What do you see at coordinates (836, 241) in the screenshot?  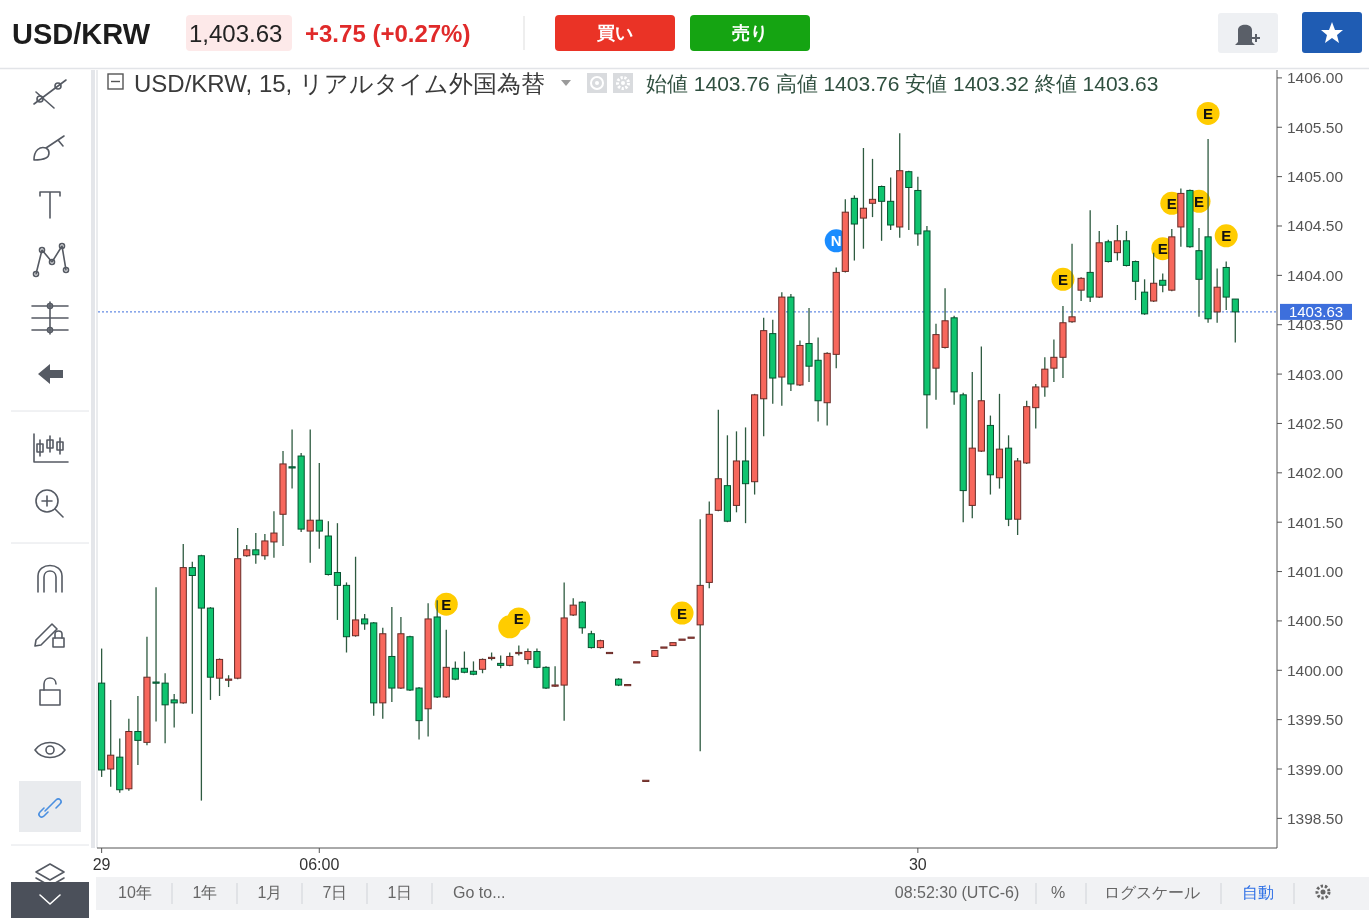 I see `data-label: N` at bounding box center [836, 241].